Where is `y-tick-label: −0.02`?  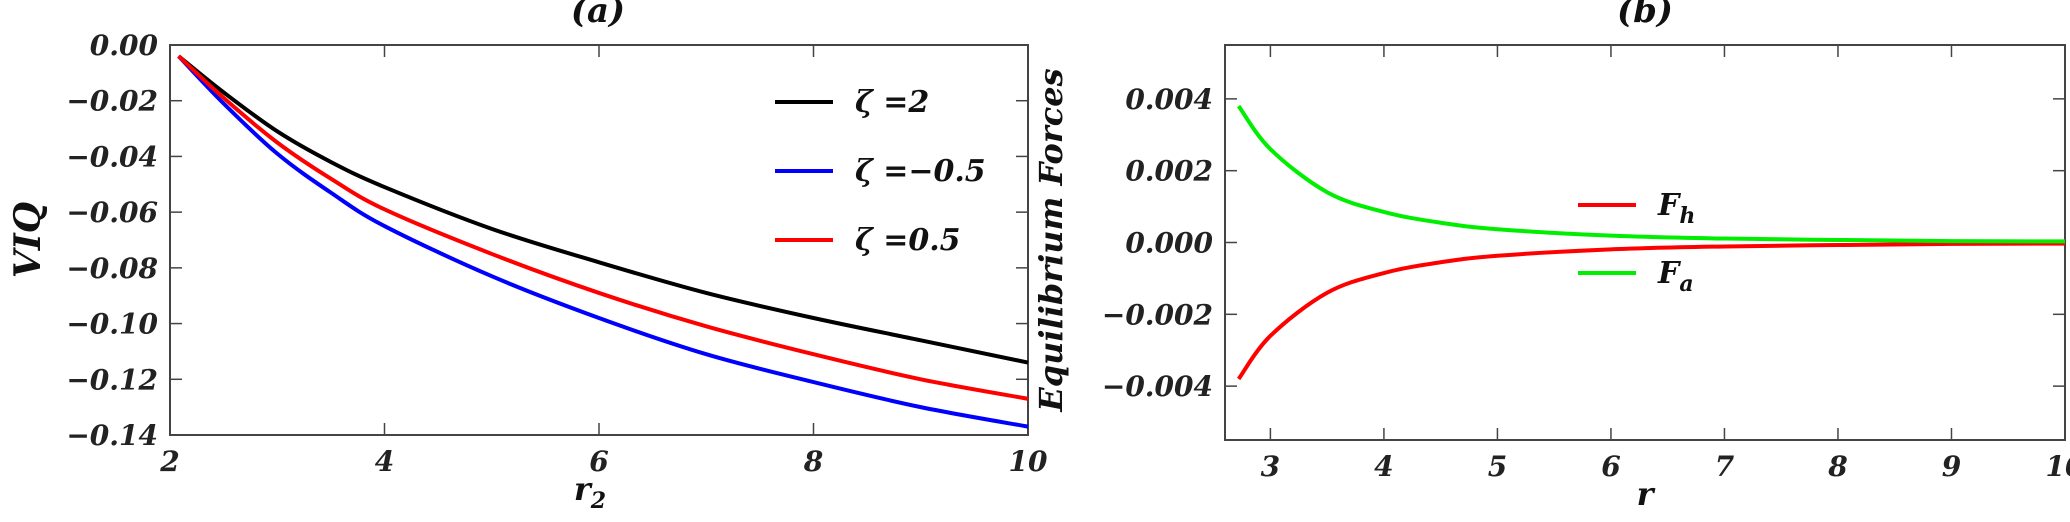 y-tick-label: −0.02 is located at coordinates (112, 101).